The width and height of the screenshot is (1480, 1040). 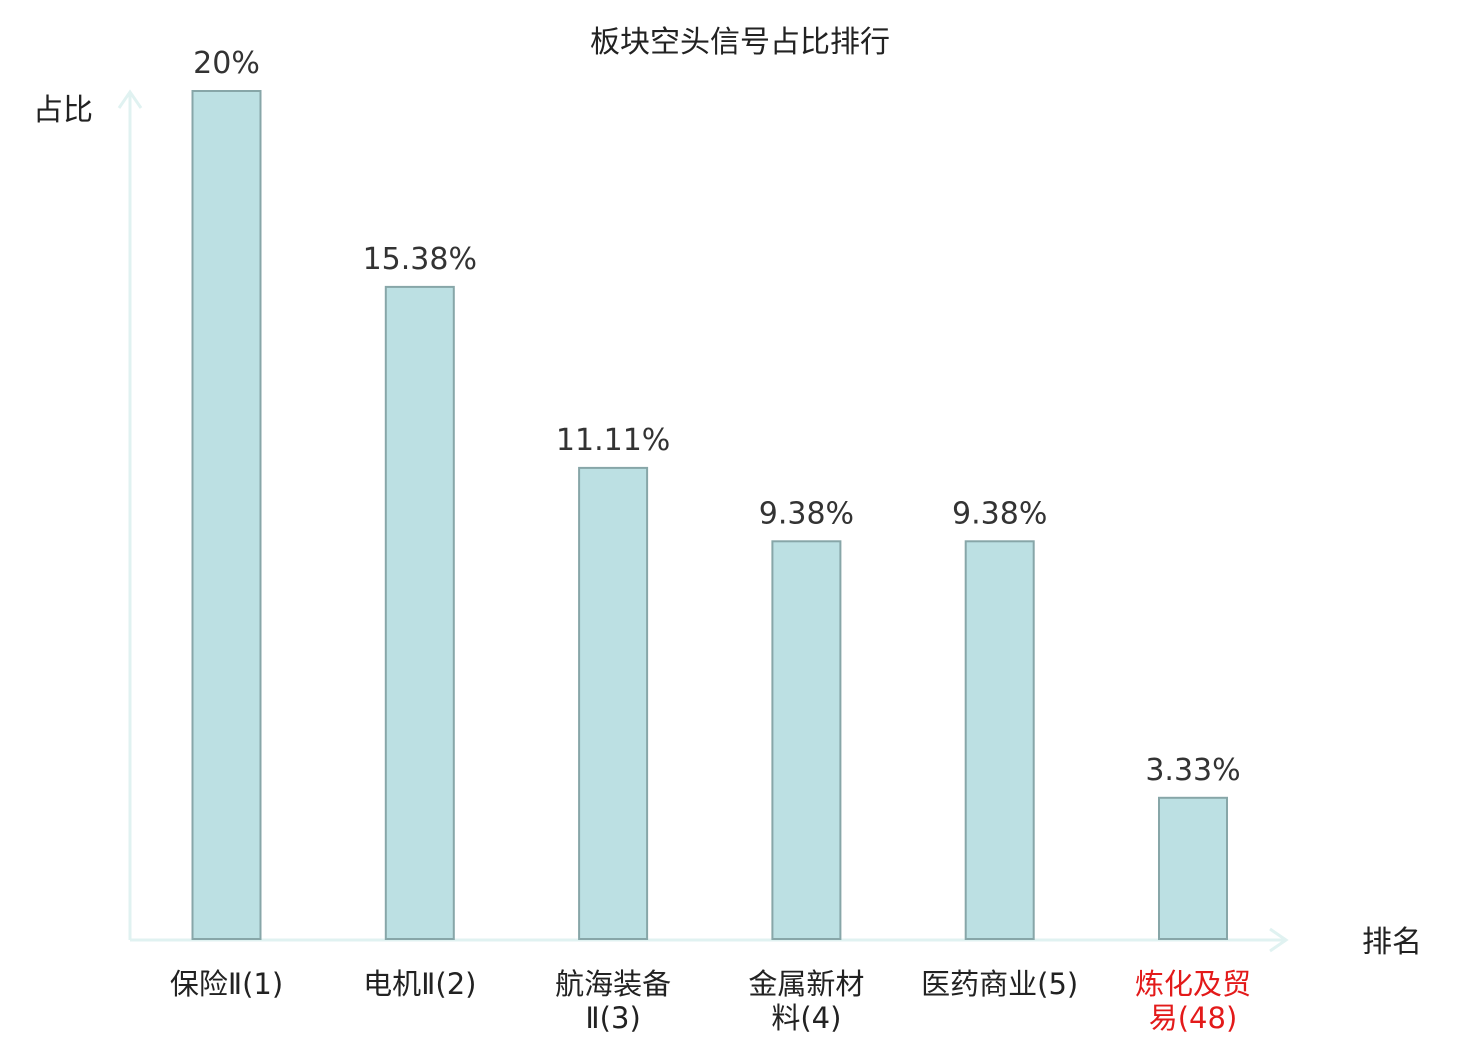 I want to click on chart-title: 板块空头信号占比排行, so click(x=740, y=42).